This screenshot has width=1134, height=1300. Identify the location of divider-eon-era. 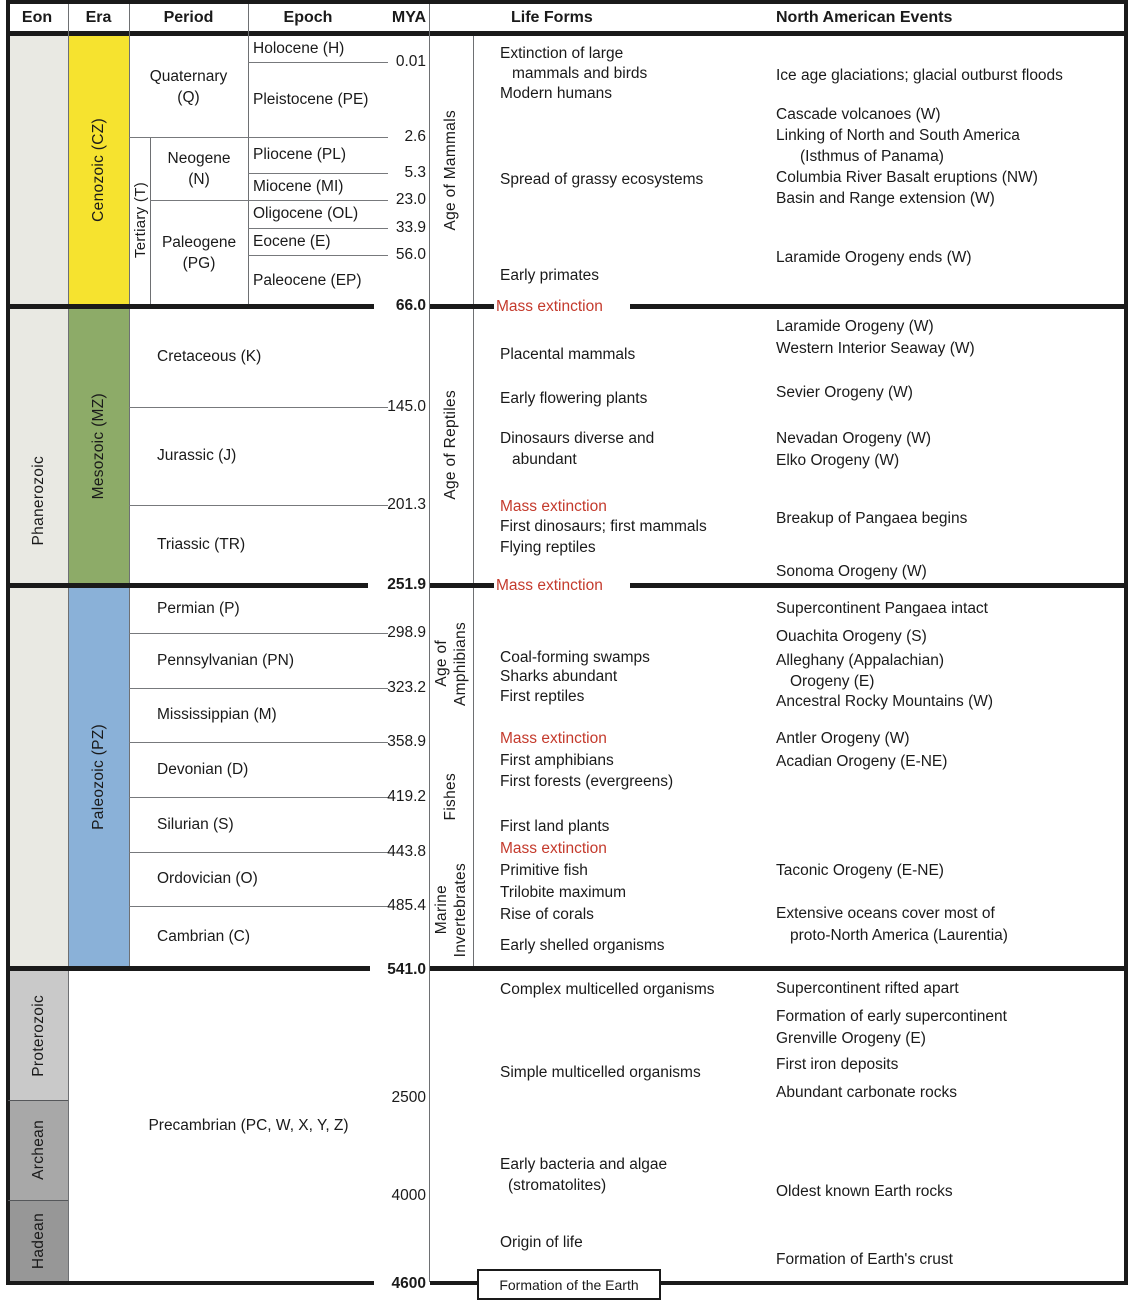
(68, 643).